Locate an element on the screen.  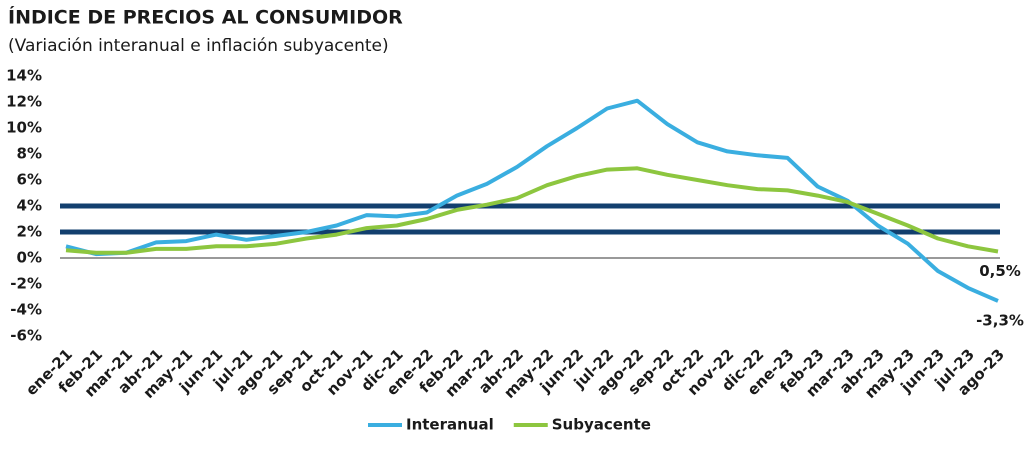
y-tick-label: 10% is located at coordinates (24, 128).